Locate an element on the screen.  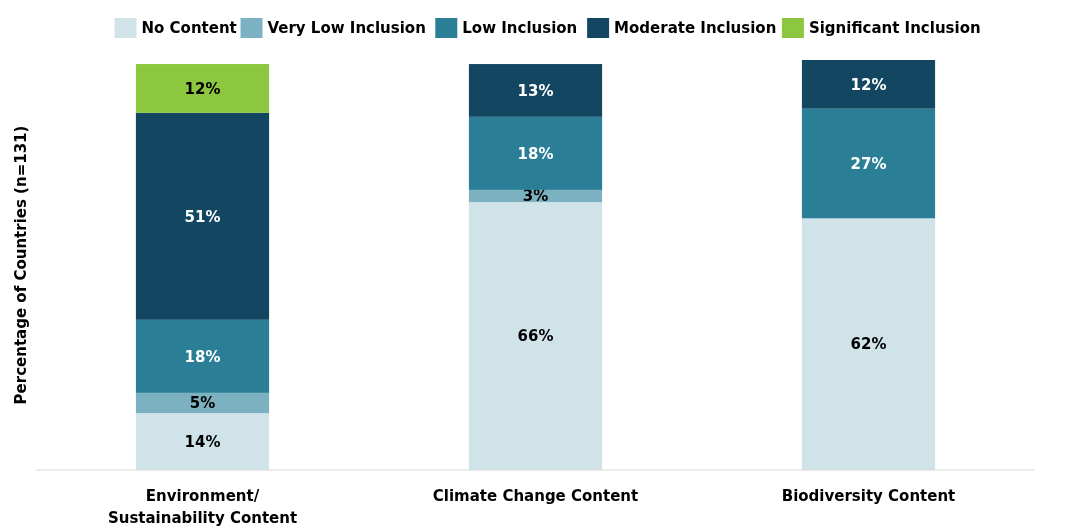
data-label: 13% is located at coordinates (535, 90).